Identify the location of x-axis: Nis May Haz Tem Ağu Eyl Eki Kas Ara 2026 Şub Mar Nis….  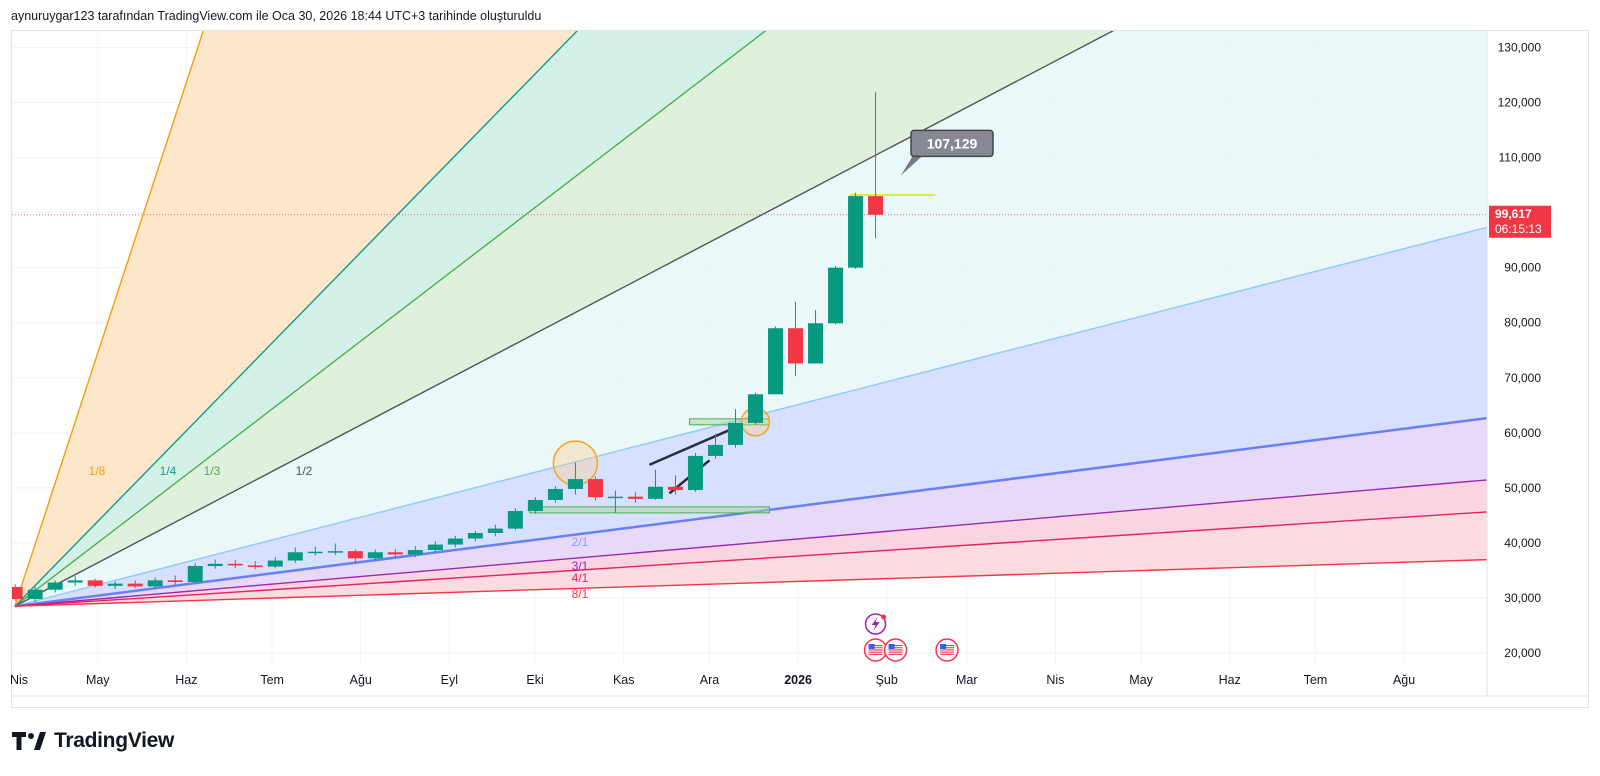
(712, 680).